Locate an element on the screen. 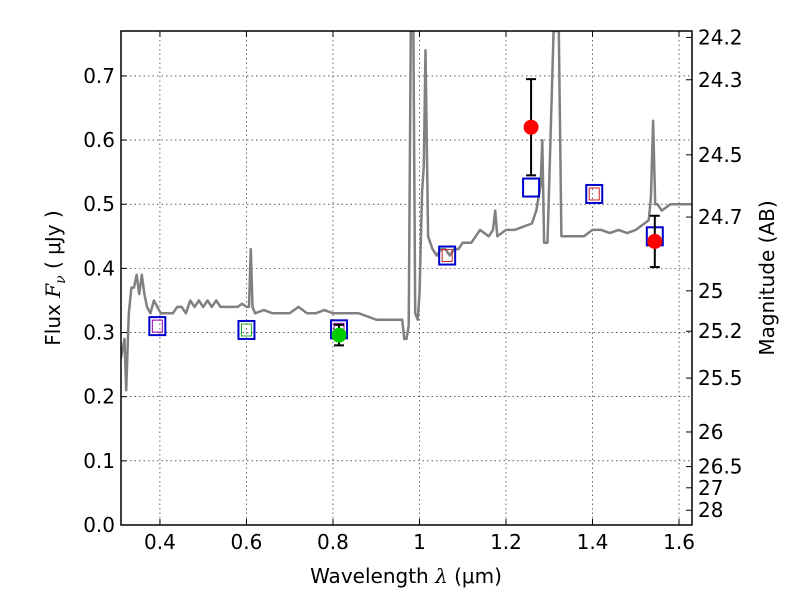  y2-axis-label: Magnitude (AB) is located at coordinates (767, 277).